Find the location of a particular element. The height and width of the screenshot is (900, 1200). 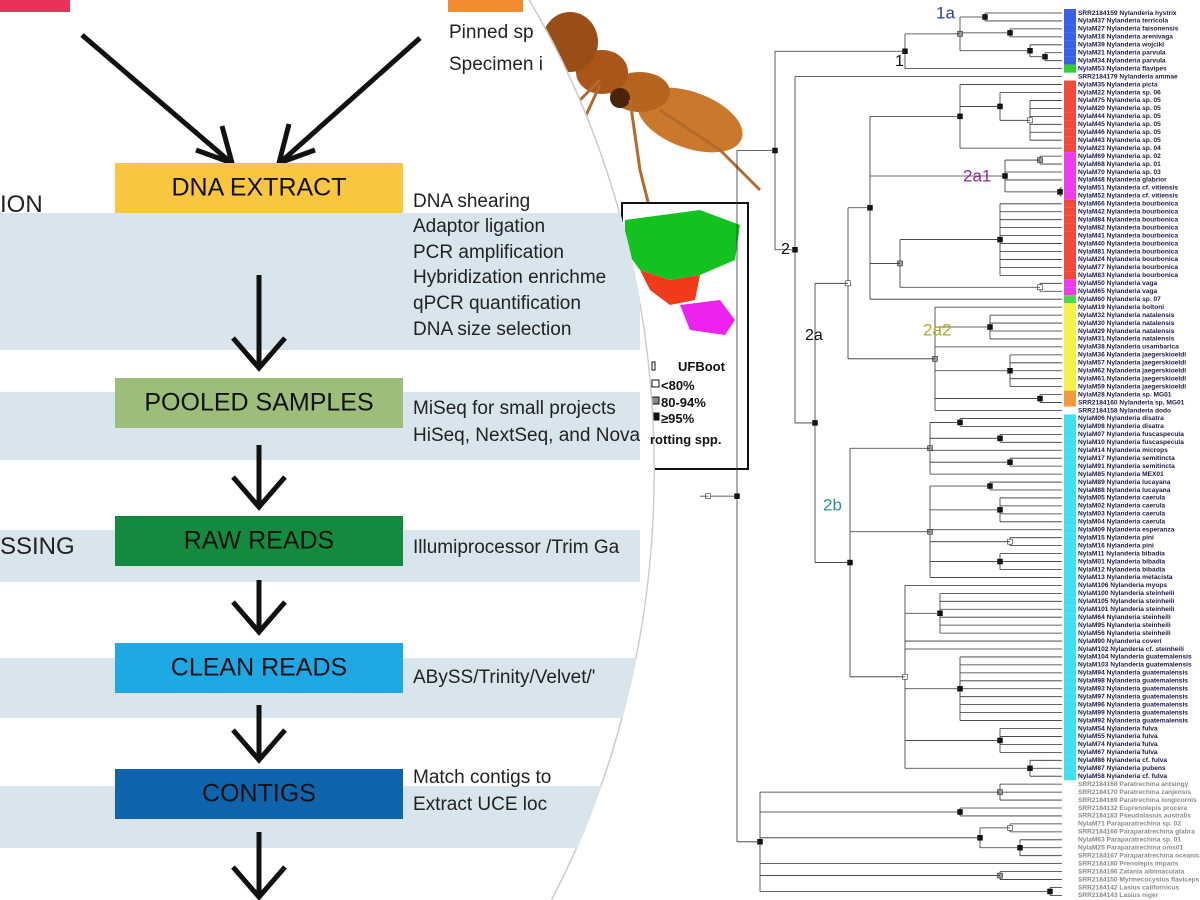

step-note: Extract UCE loc is located at coordinates (480, 804).